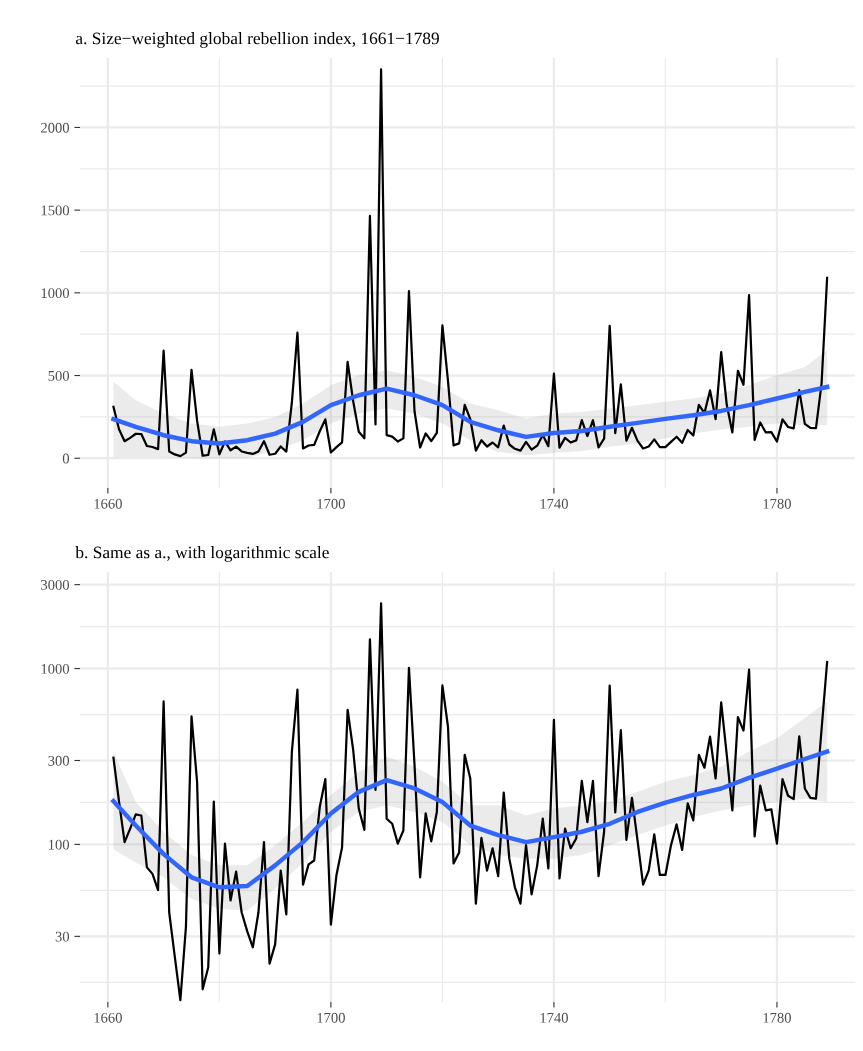 The image size is (863, 1051). I want to click on chart-title: a. Size−weighted global rebellion index, 1661−1789, so click(257, 40).